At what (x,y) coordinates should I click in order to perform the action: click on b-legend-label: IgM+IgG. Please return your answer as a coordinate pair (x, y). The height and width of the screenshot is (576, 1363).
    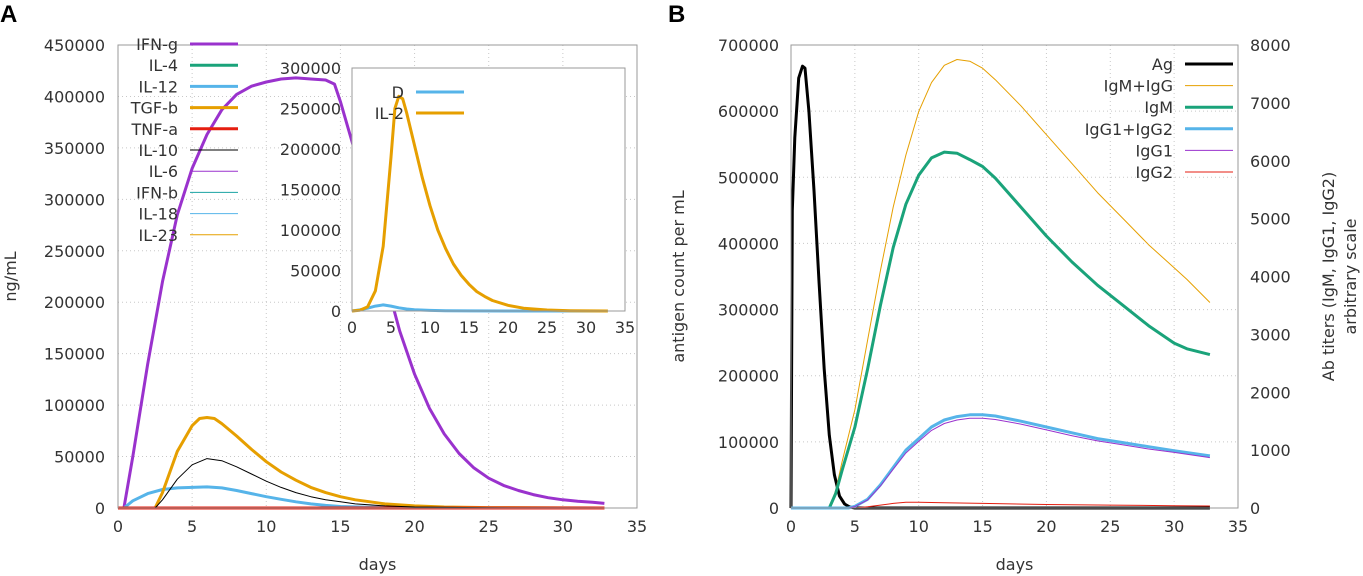
    Looking at the image, I should click on (1138, 86).